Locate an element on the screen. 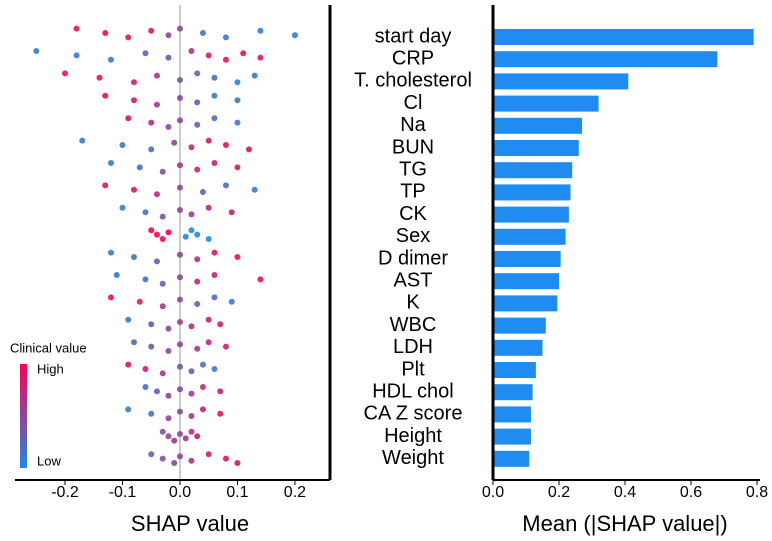 Image resolution: width=772 pixels, height=541 pixels. category-label: K is located at coordinates (413, 303).